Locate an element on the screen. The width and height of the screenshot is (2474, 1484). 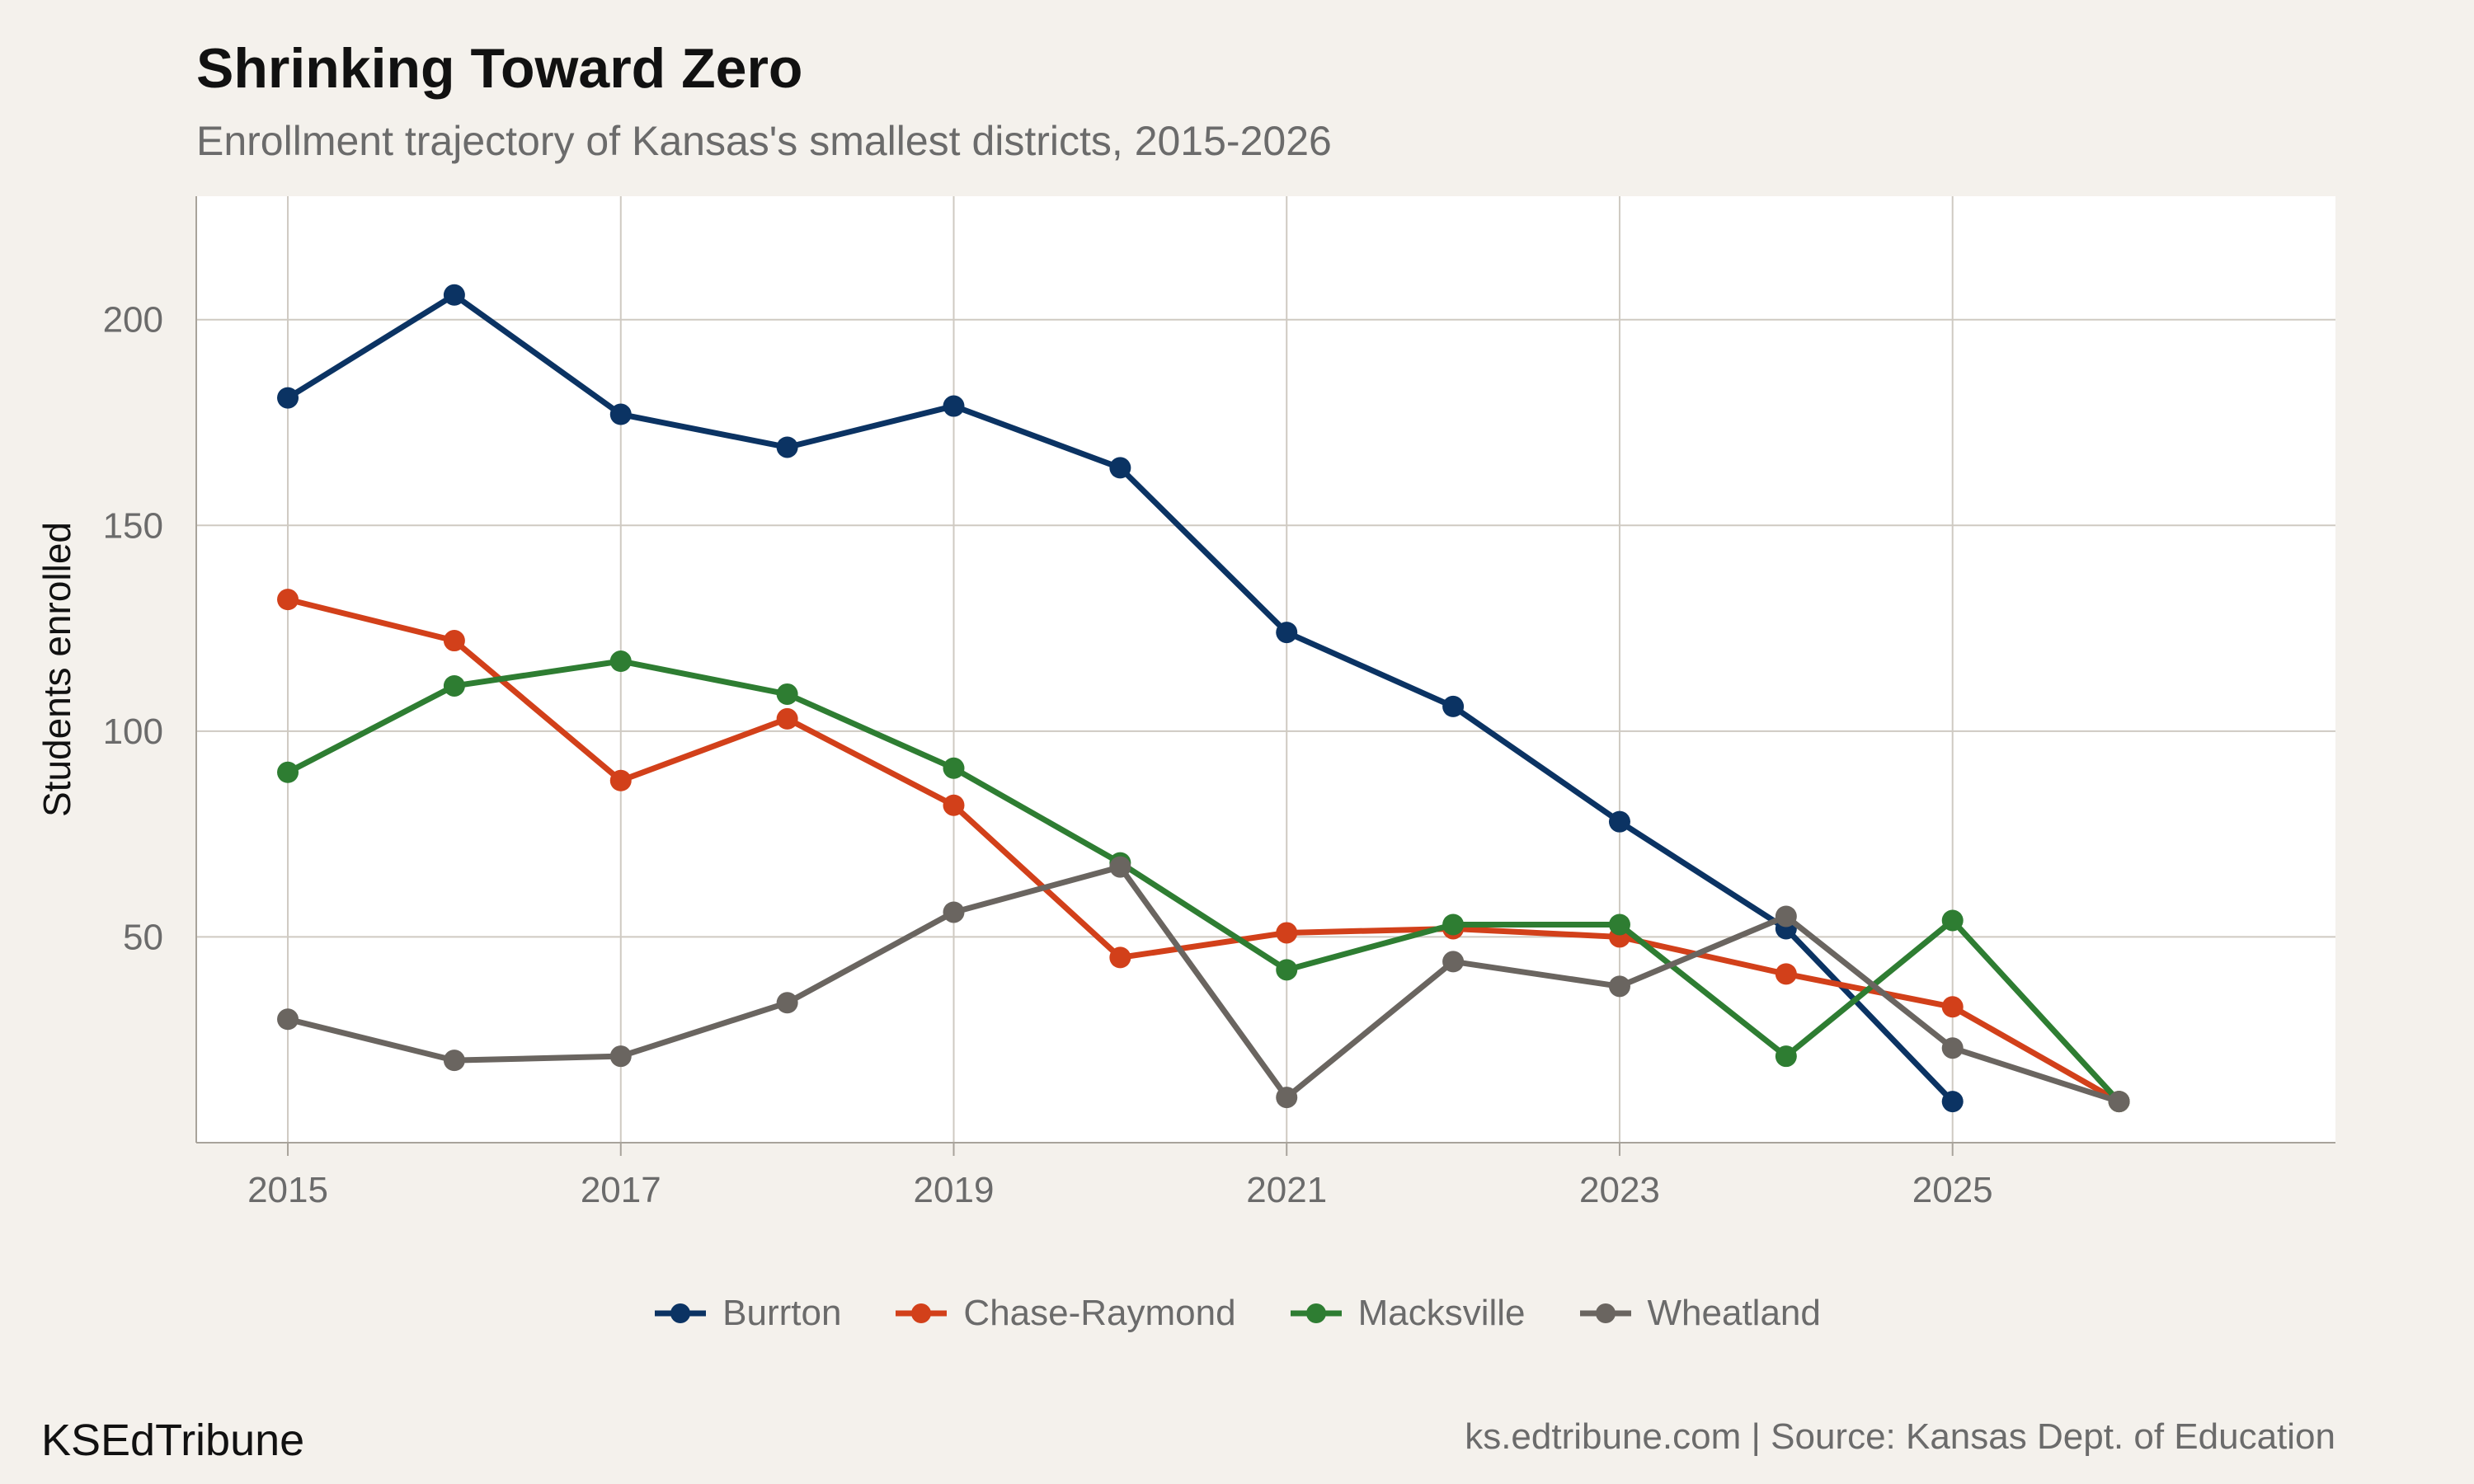
legend-label-macksville: Macksville is located at coordinates (1441, 1313).